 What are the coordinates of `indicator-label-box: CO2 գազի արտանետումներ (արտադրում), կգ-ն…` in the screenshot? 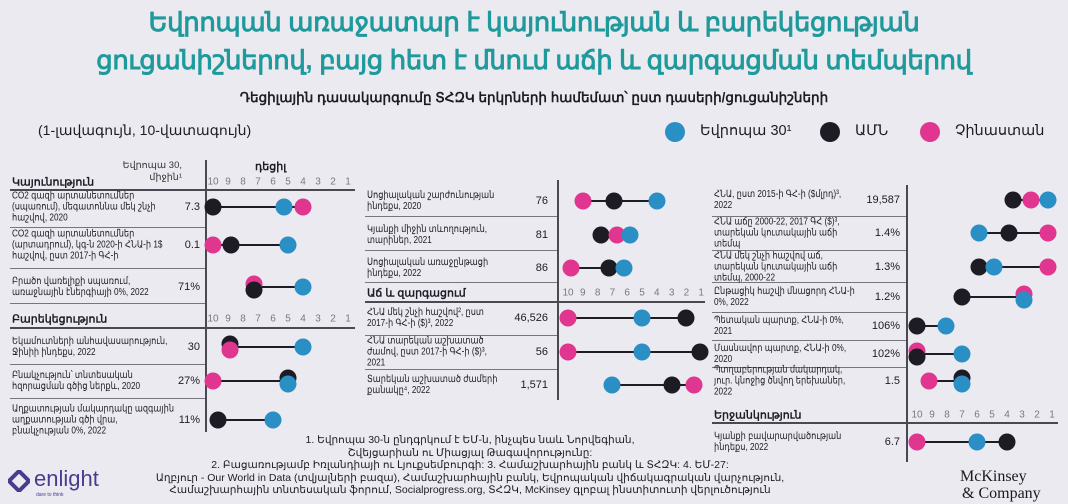 It's located at (93, 245).